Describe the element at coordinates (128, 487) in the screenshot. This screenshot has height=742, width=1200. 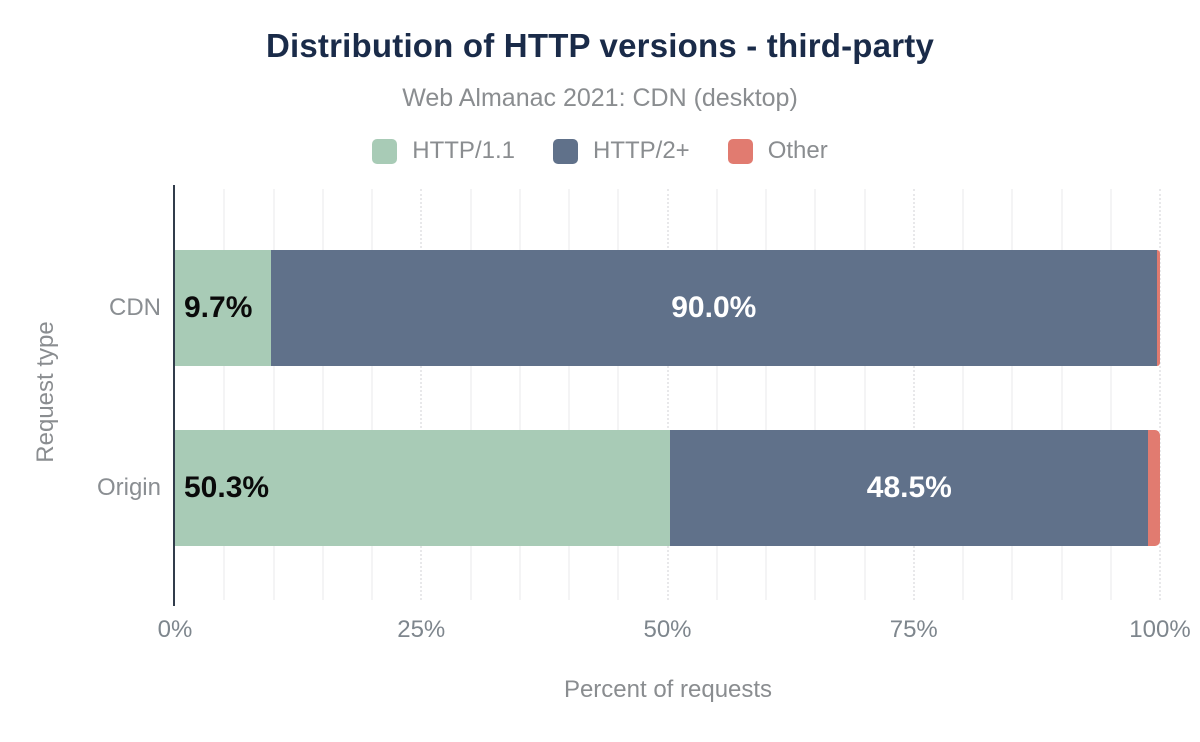
I see `y-tick-label-origin: Origin` at that location.